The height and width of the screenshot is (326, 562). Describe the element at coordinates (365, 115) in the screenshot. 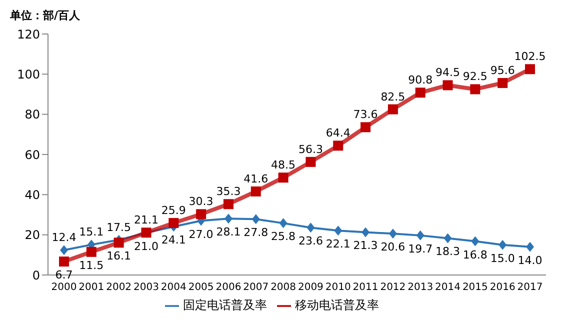

I see `data-label: 73.6` at that location.